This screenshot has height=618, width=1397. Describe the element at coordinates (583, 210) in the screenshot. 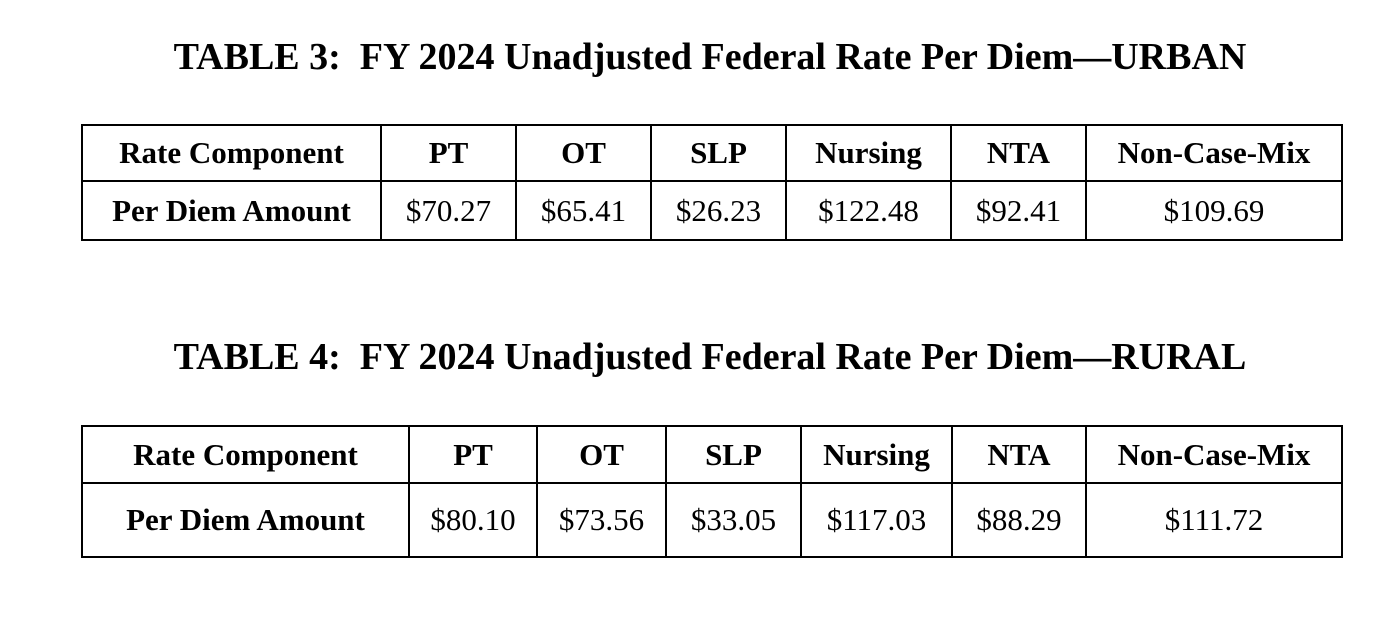

I see `value-ot: $65.41` at that location.